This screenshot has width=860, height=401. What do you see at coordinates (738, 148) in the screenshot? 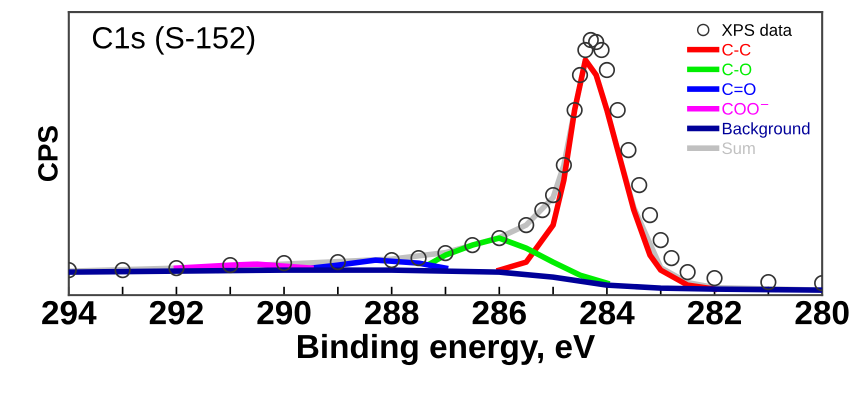
I see `legend-label: Sum` at bounding box center [738, 148].